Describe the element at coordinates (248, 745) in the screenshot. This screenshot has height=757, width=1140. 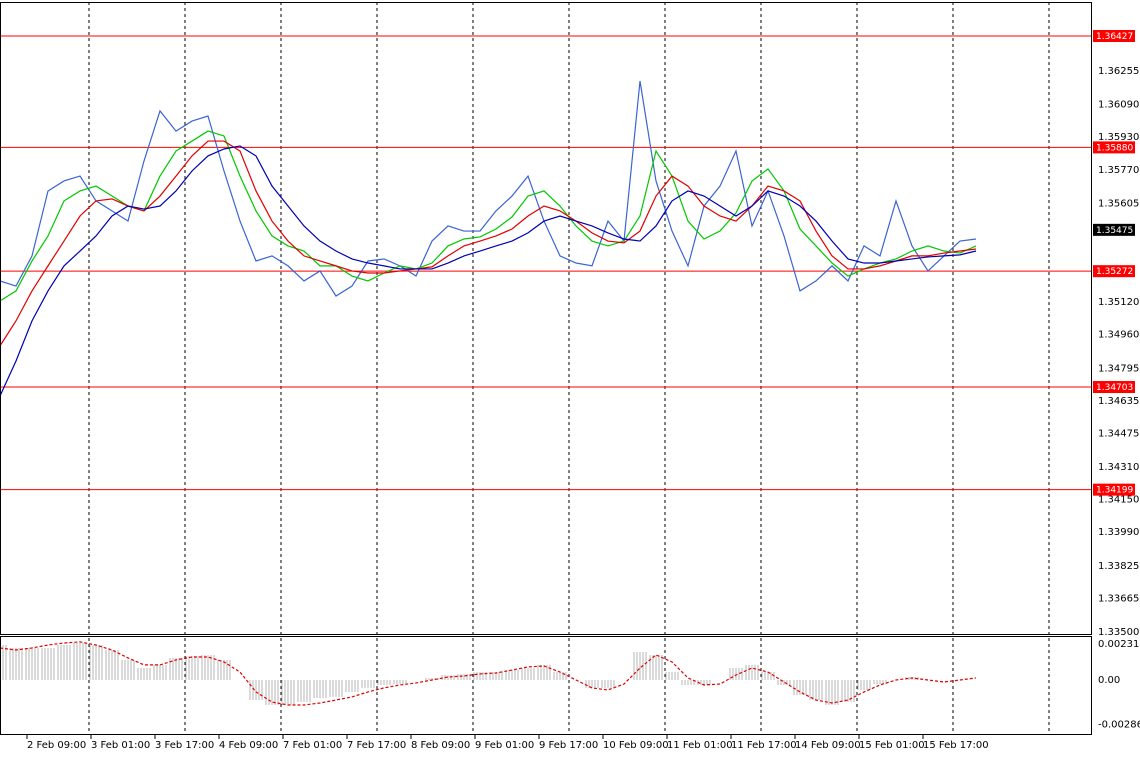
I see `x-tick-label: 4 Feb 09:00` at that location.